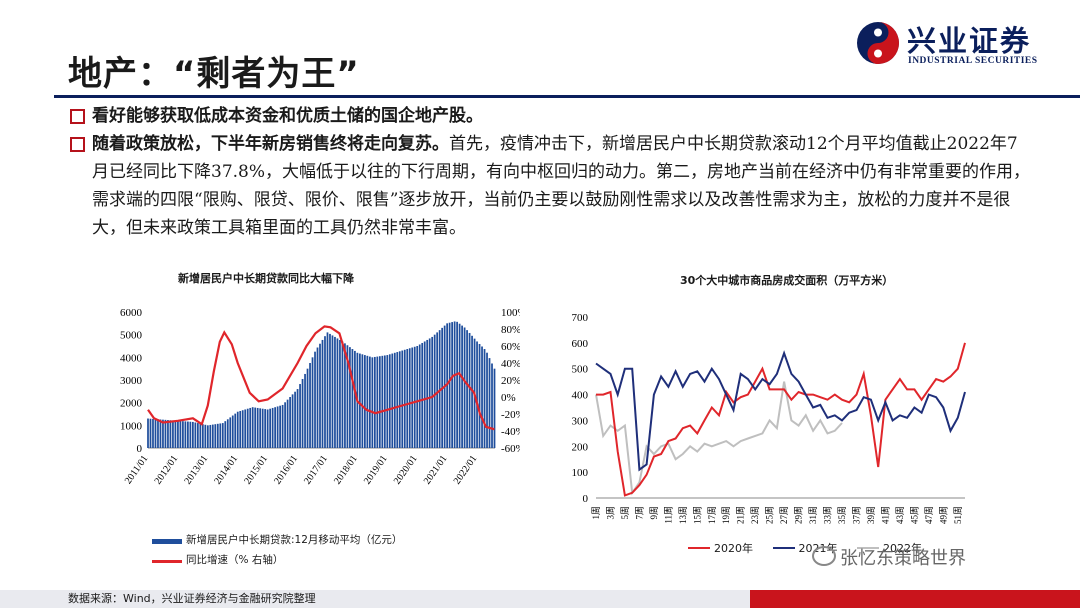 Image resolution: width=1080 pixels, height=608 pixels. I want to click on y2-tick-label: 60%, so click(510, 347).